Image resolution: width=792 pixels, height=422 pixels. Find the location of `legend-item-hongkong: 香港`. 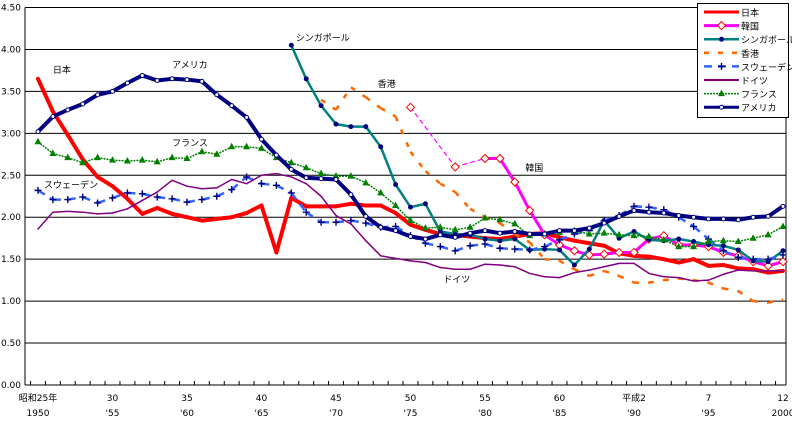

legend-item-hongkong: 香港 is located at coordinates (731, 54).